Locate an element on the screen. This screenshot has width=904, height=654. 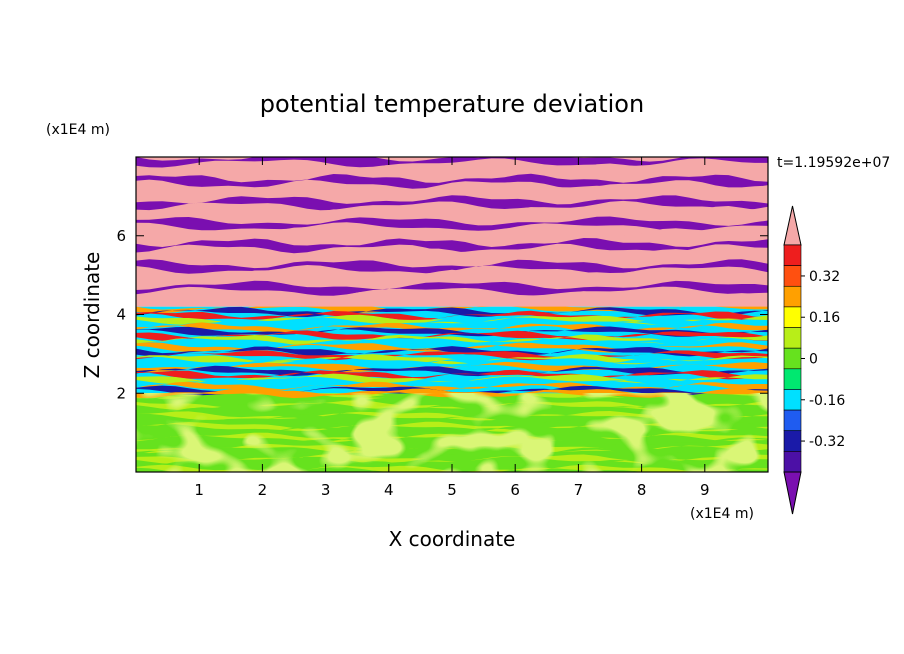
colorbar-tick-label: 0 is located at coordinates (813, 360).